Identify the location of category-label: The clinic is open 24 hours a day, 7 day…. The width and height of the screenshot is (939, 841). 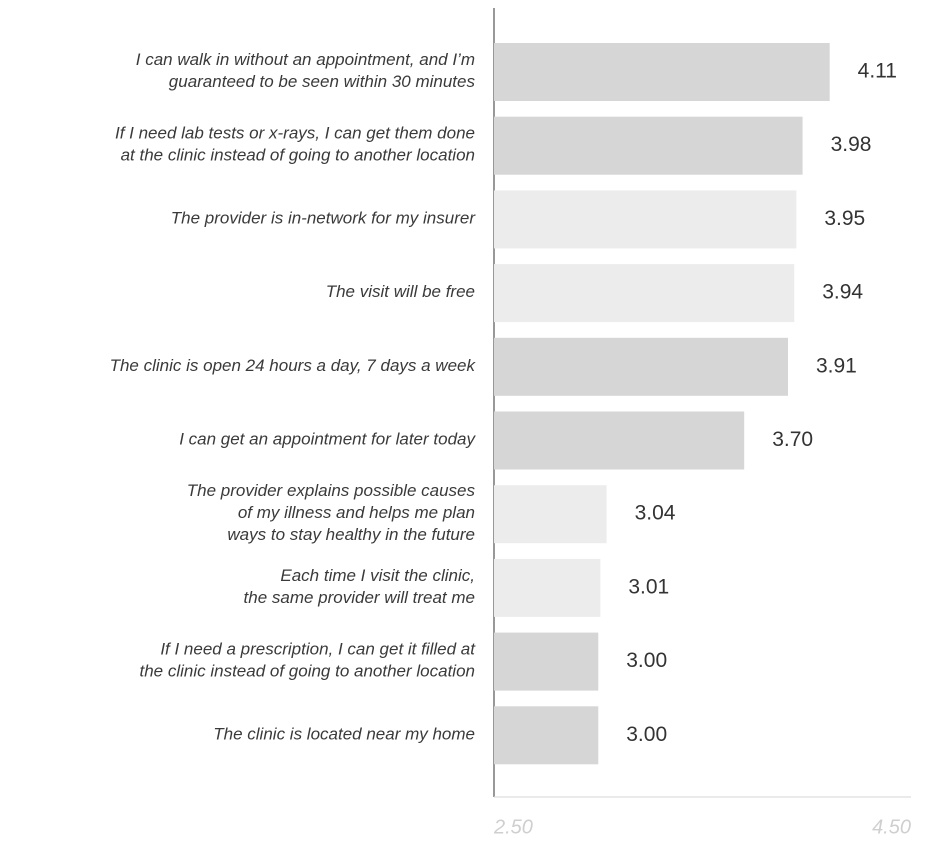
(293, 365).